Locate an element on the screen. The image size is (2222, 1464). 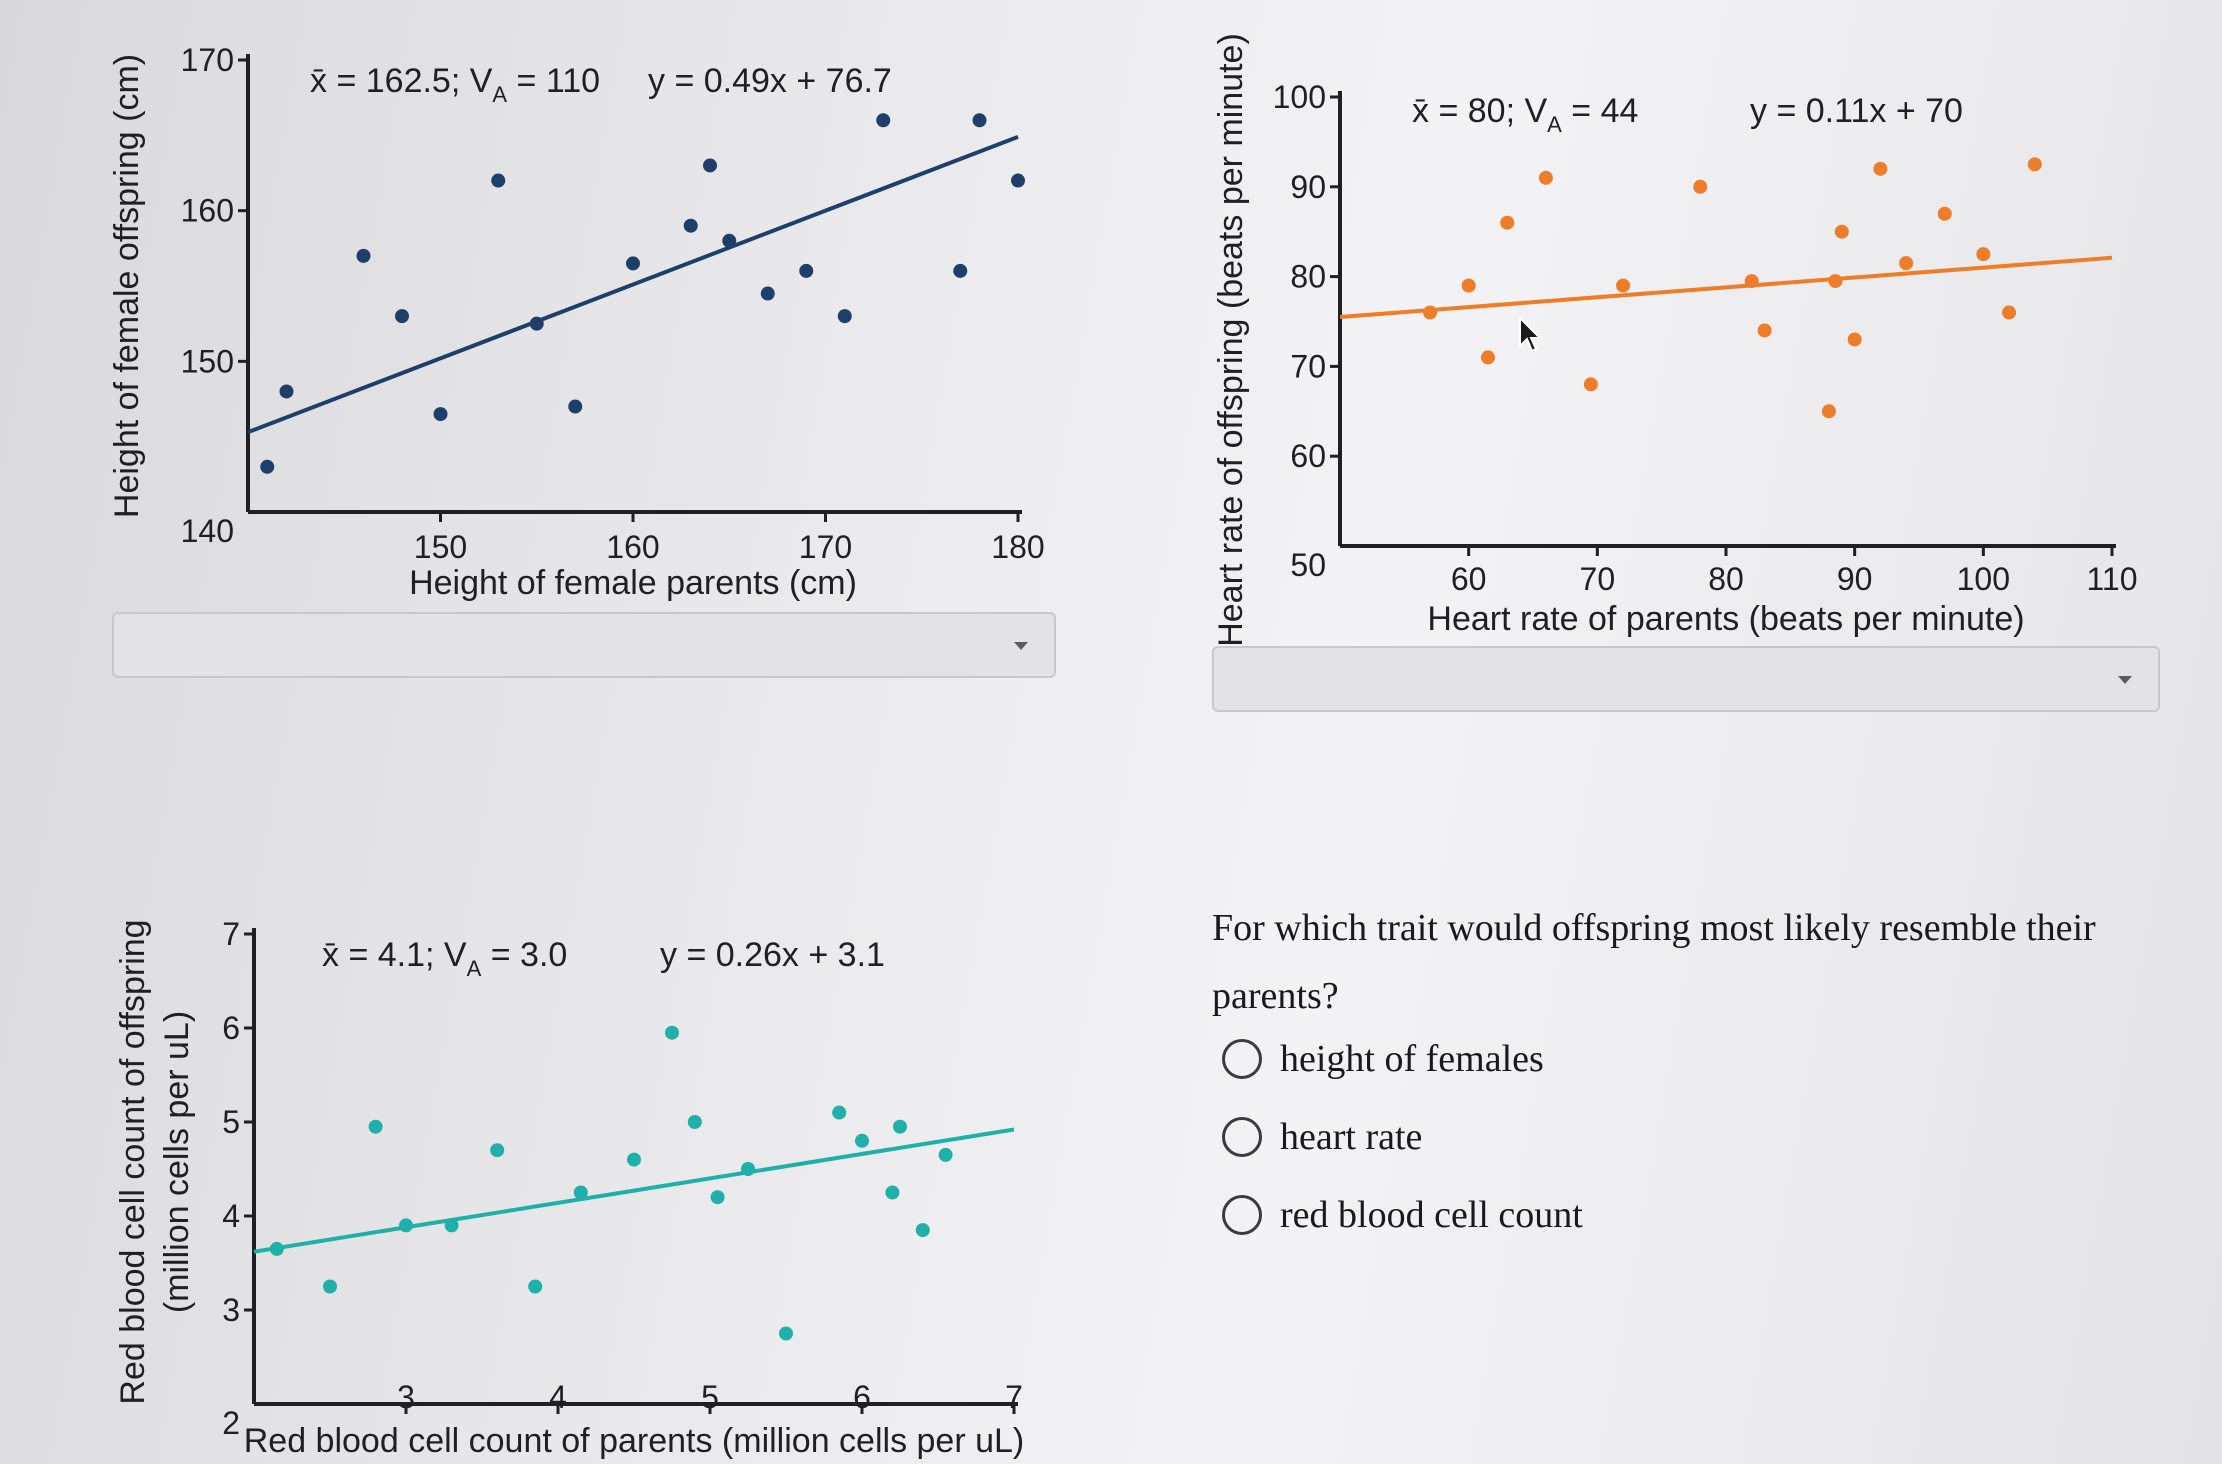
option-red-blood-cell-count: red blood cell count is located at coordinates (1402, 1215).